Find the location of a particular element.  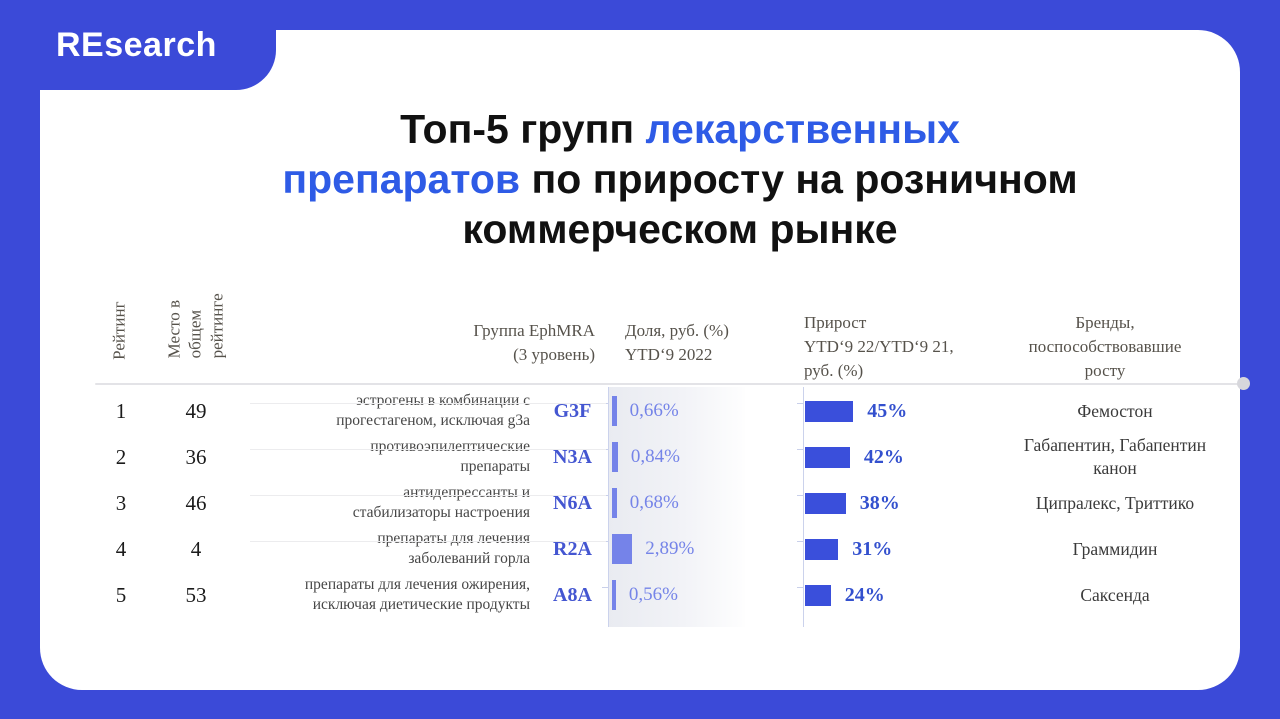

column-header-brands: Бренды, поспособствовавшие росту is located at coordinates (1105, 346).